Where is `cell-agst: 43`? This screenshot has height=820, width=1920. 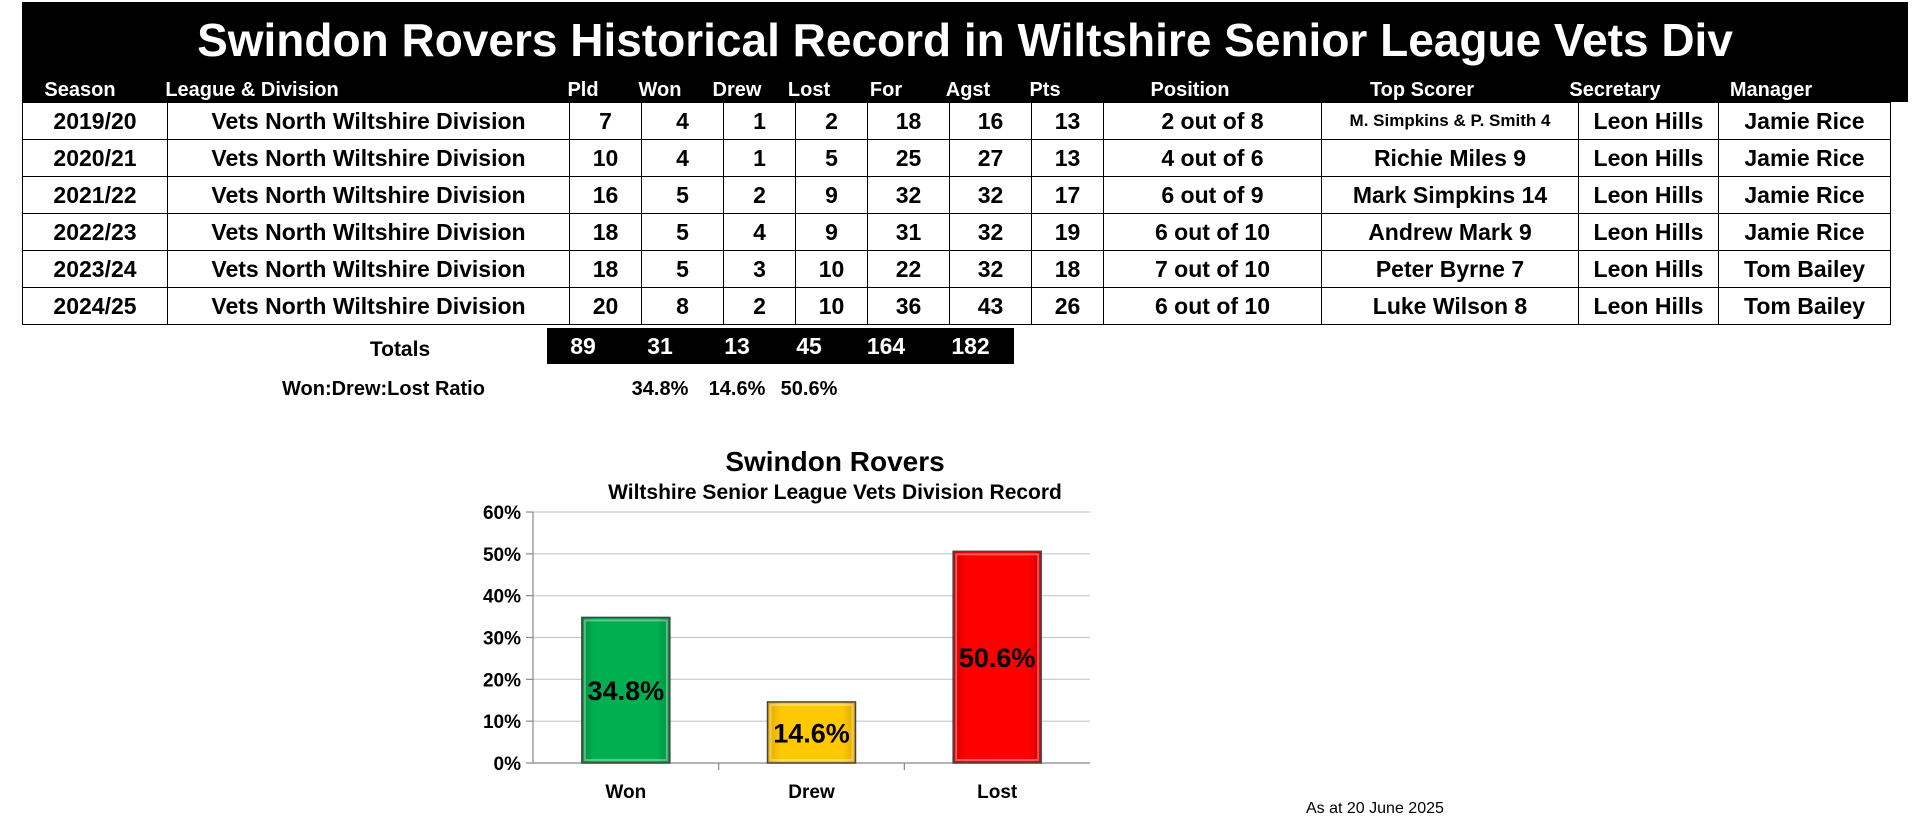 cell-agst: 43 is located at coordinates (990, 306).